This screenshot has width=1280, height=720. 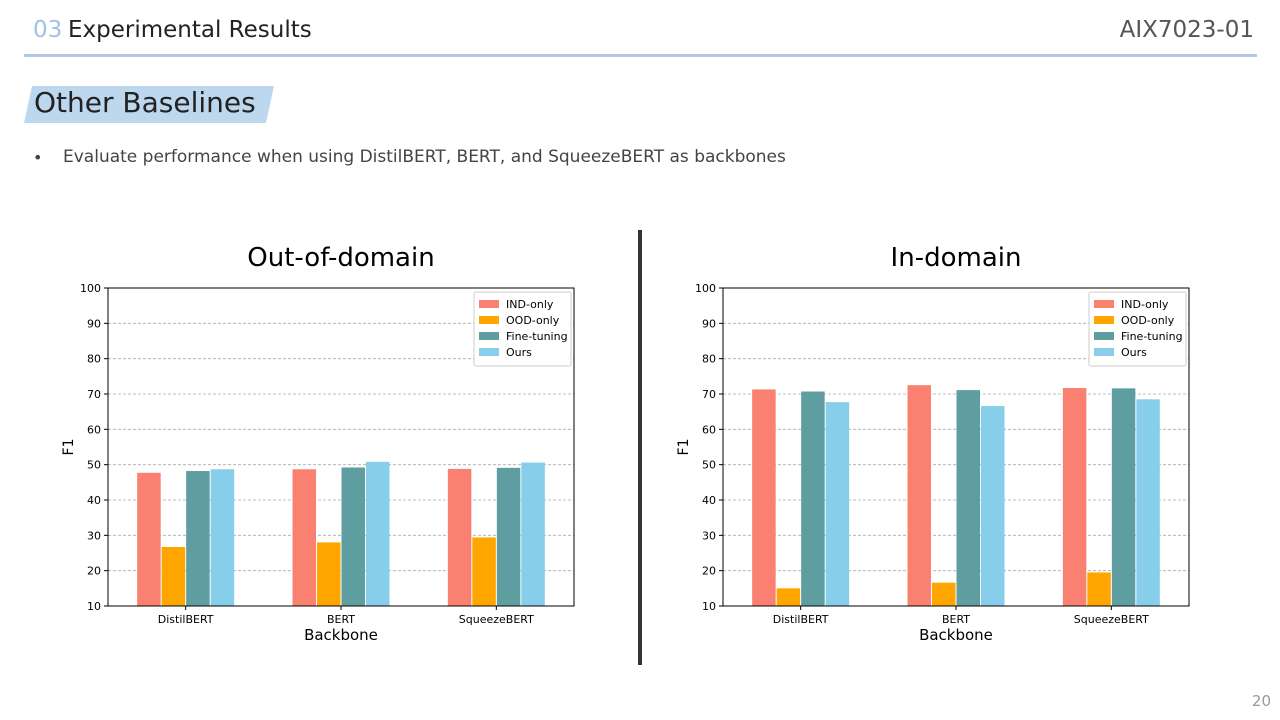 I want to click on chart1-title: In-domain, so click(x=956, y=258).